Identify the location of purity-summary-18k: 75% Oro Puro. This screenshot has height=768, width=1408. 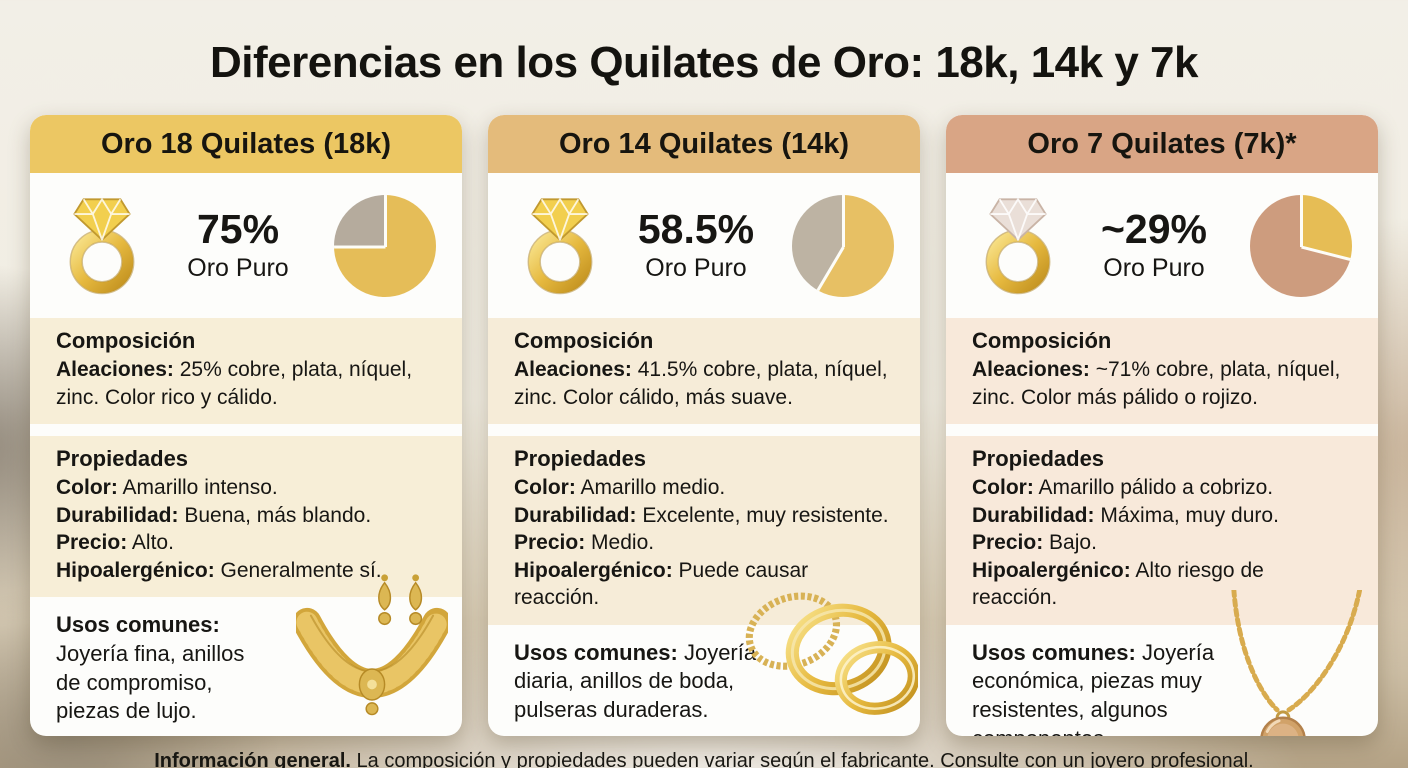
(246, 245).